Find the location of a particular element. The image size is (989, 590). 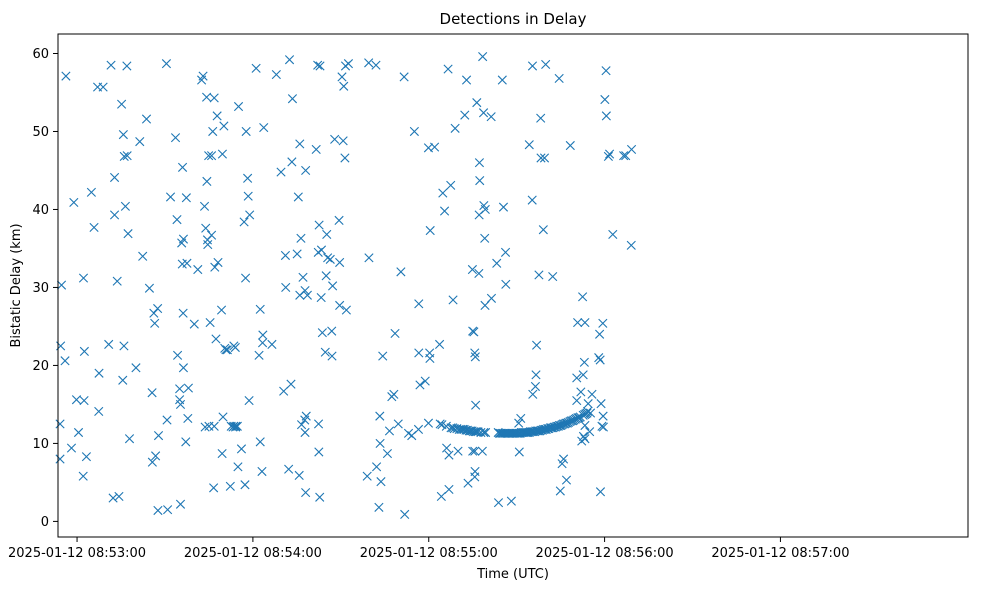

x-tick-label: 2025-01-12 08:57:00 is located at coordinates (780, 553).